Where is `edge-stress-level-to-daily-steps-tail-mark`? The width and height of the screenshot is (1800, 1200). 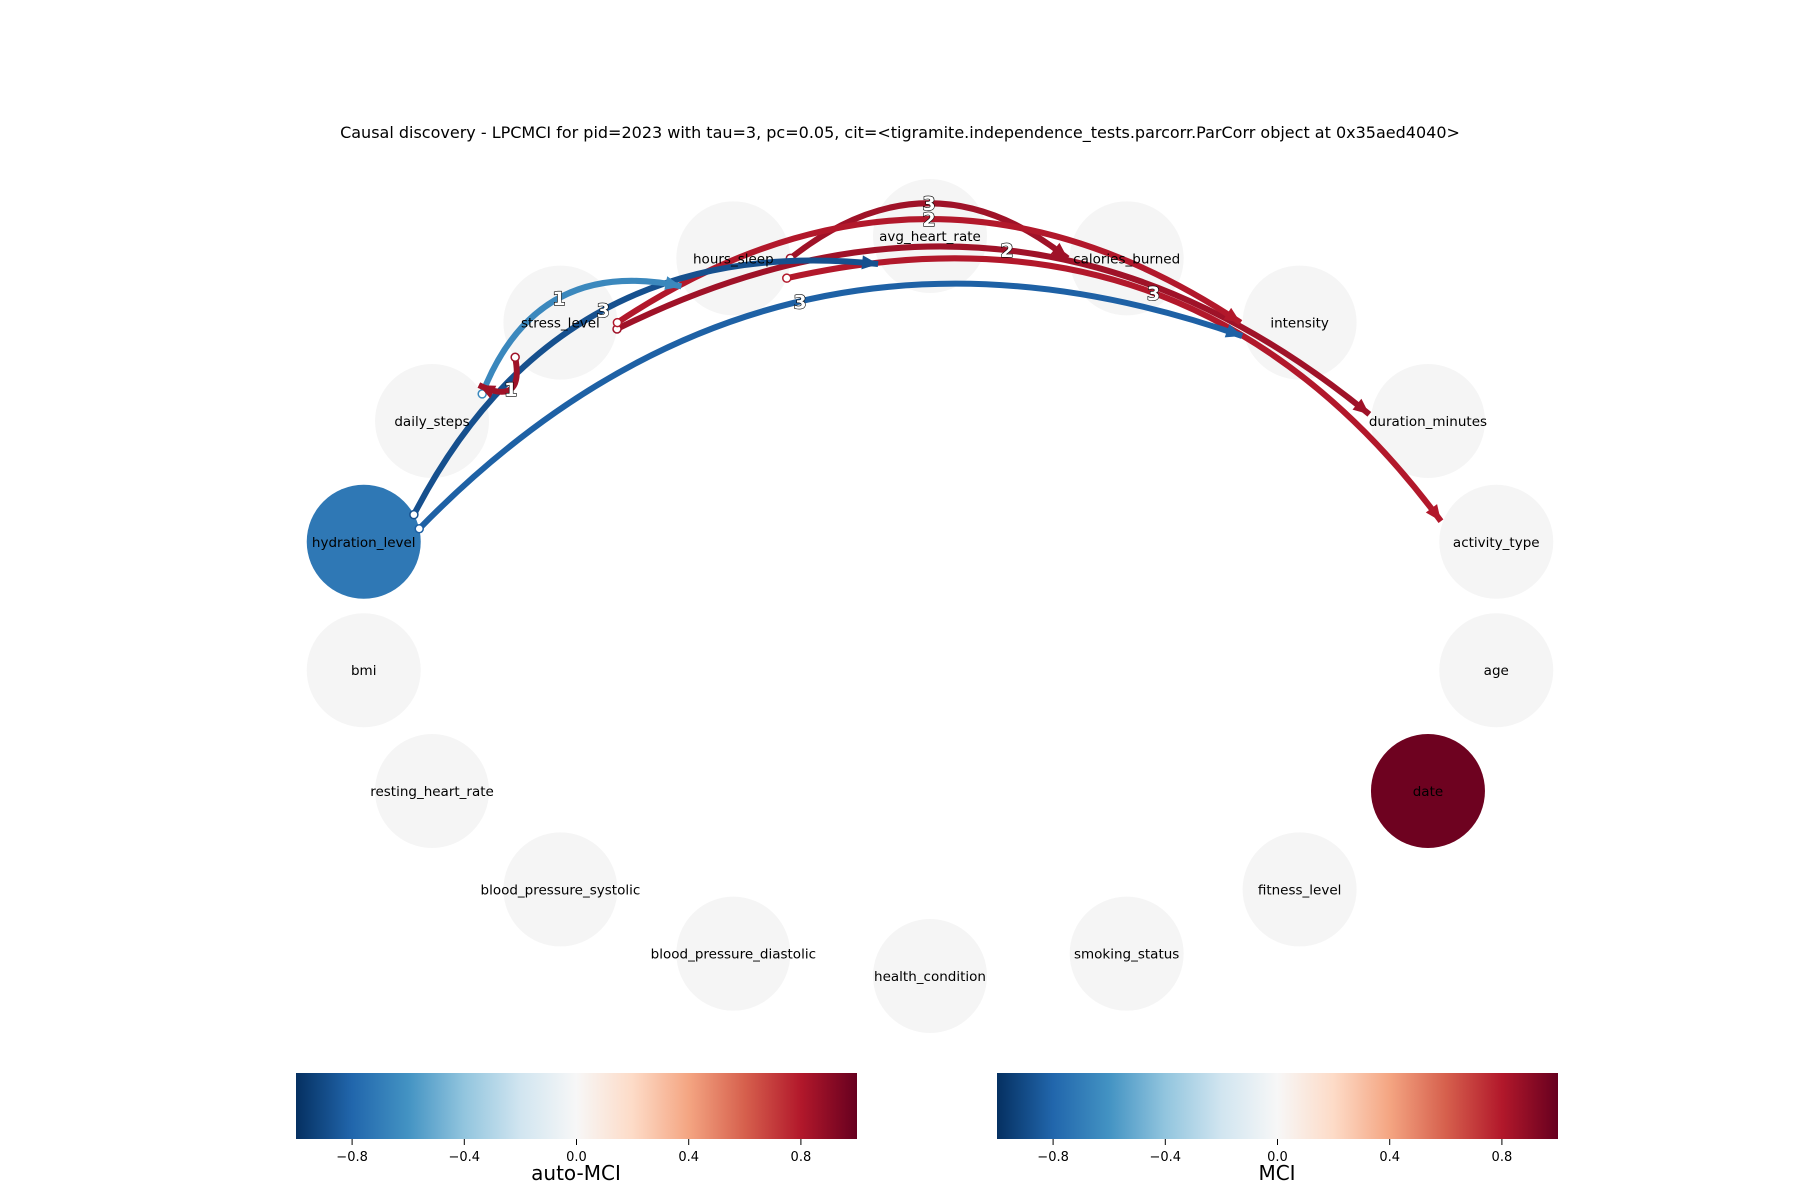
edge-stress-level-to-daily-steps-tail-mark is located at coordinates (515, 357).